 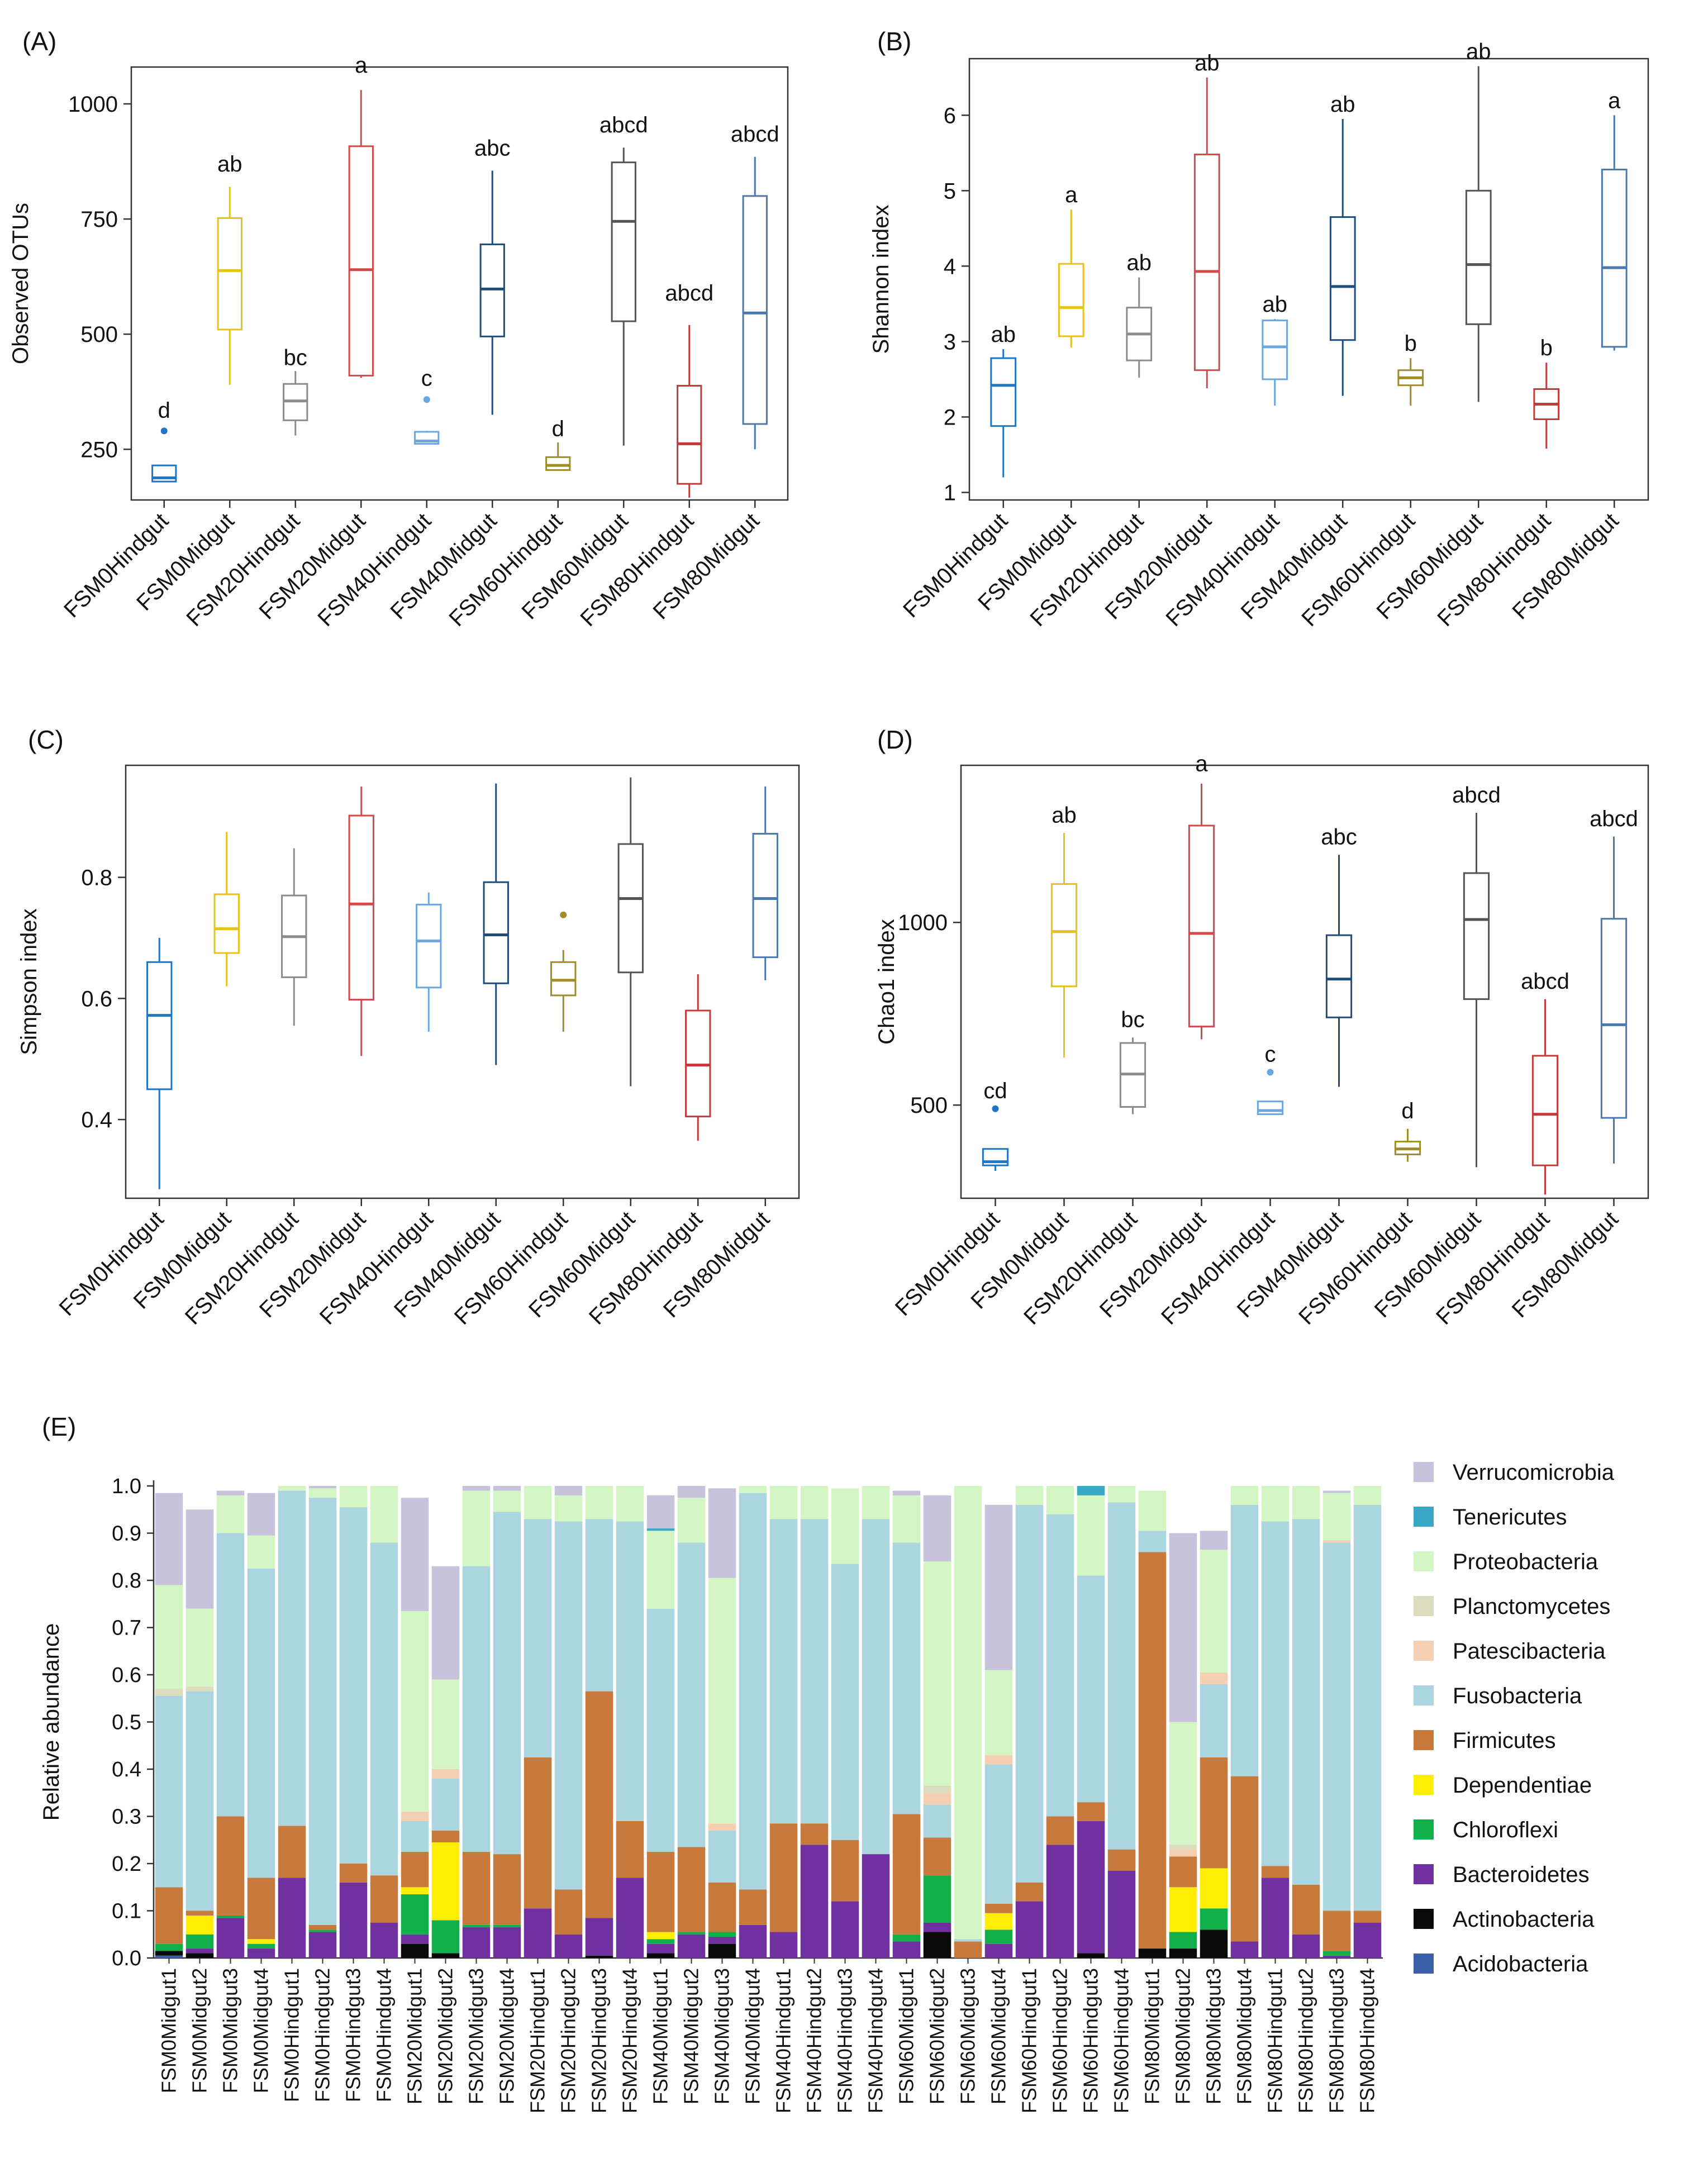 What do you see at coordinates (463, 981) in the screenshot?
I see `plot-frame` at bounding box center [463, 981].